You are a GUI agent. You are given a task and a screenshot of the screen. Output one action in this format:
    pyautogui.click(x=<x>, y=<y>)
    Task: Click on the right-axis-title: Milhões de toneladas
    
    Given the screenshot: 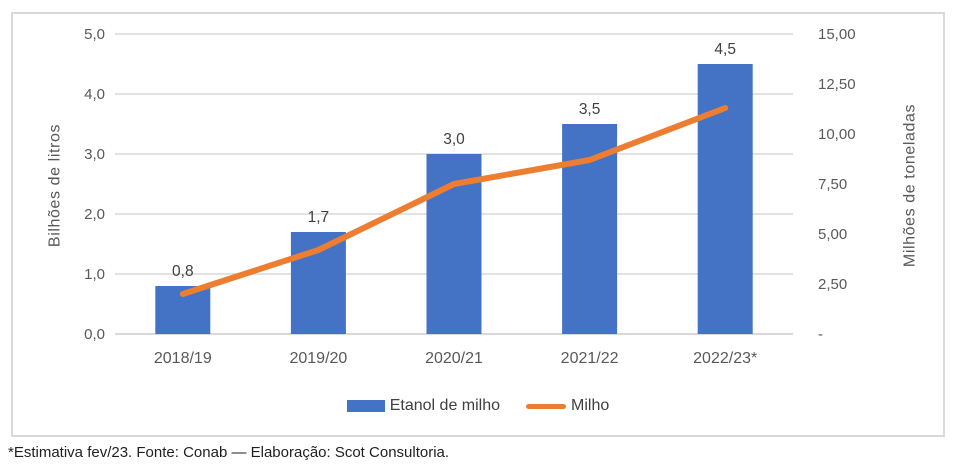 What is the action you would take?
    pyautogui.click(x=910, y=185)
    